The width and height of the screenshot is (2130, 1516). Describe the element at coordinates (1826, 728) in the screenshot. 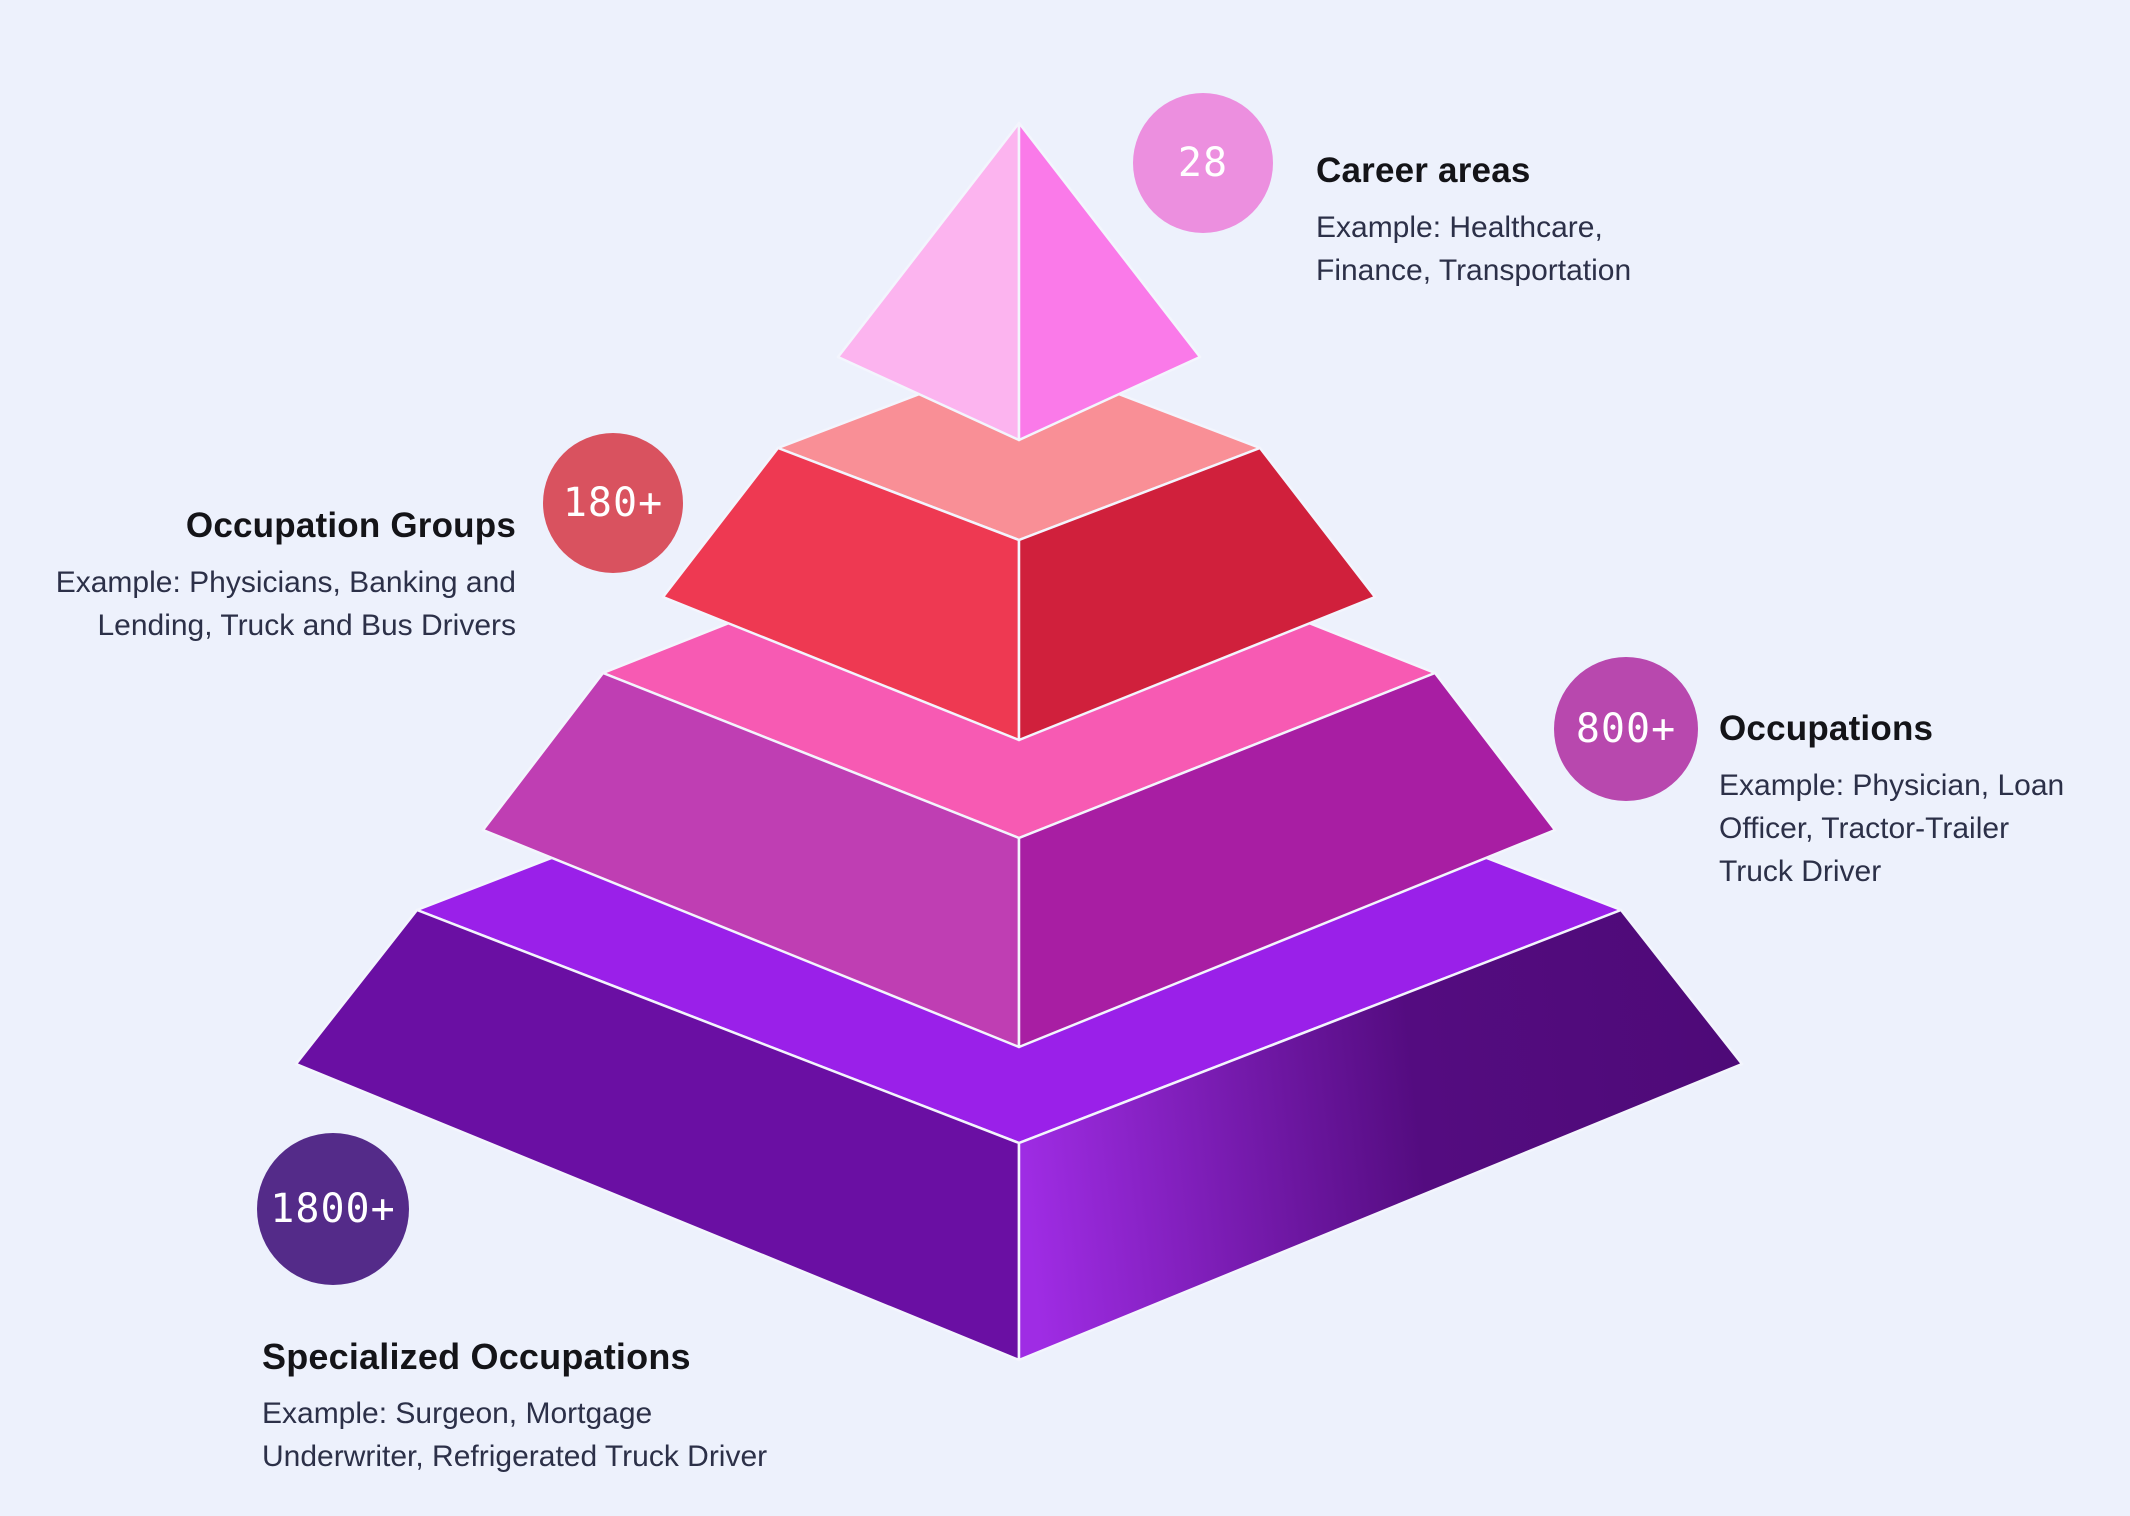

I see `level-3-title: Occupations` at that location.